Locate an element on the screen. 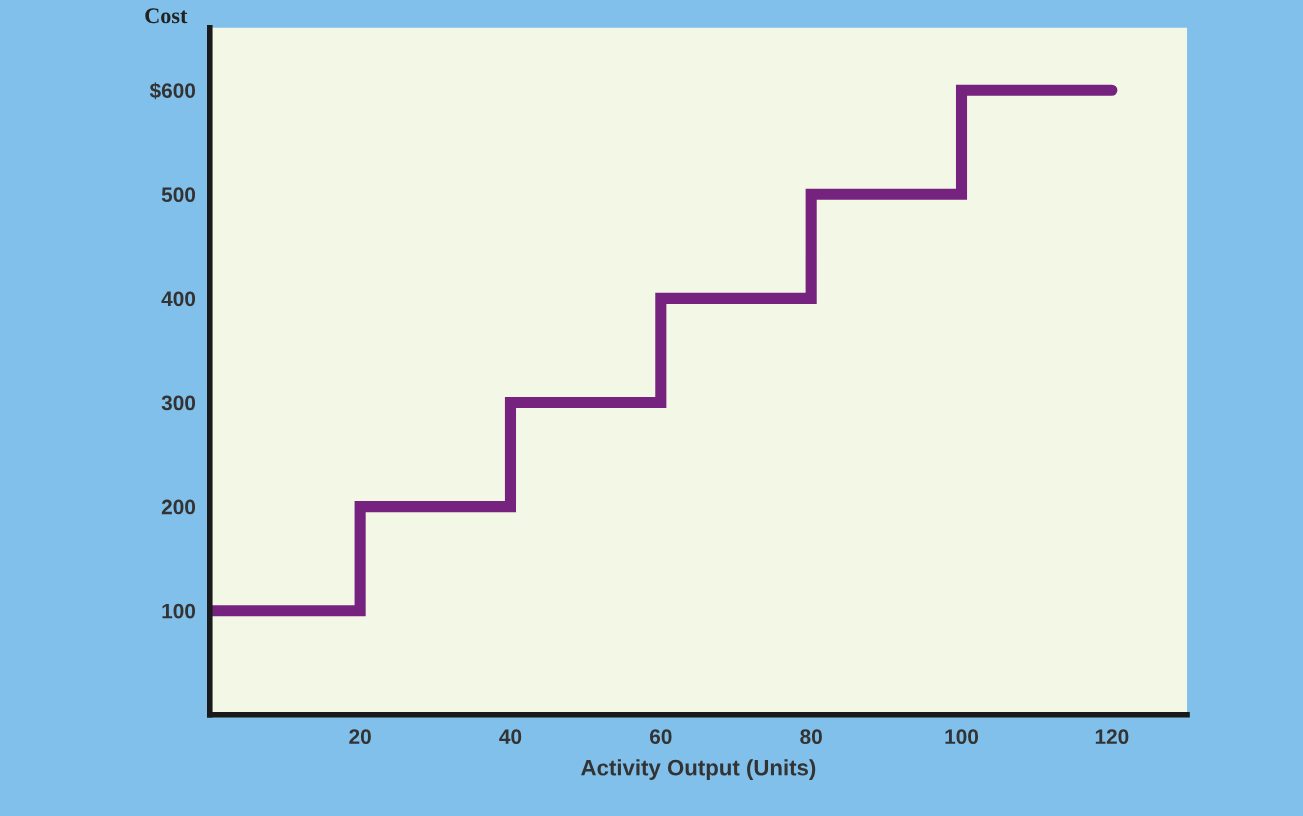 The image size is (1303, 816). x-tick-label: 40 is located at coordinates (510, 737).